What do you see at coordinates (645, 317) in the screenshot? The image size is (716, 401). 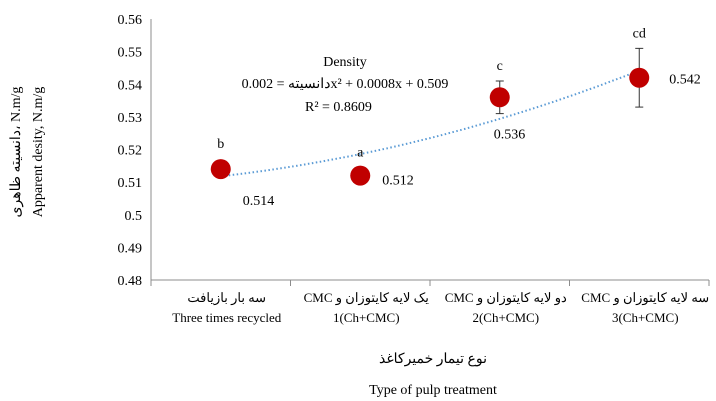 I see `category-label-en: 3(Ch+CMC)` at bounding box center [645, 317].